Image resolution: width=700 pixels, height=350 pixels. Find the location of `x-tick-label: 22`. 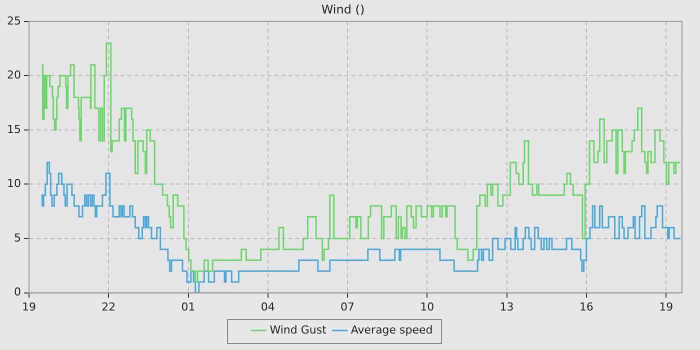

x-tick-label: 22 is located at coordinates (109, 307).